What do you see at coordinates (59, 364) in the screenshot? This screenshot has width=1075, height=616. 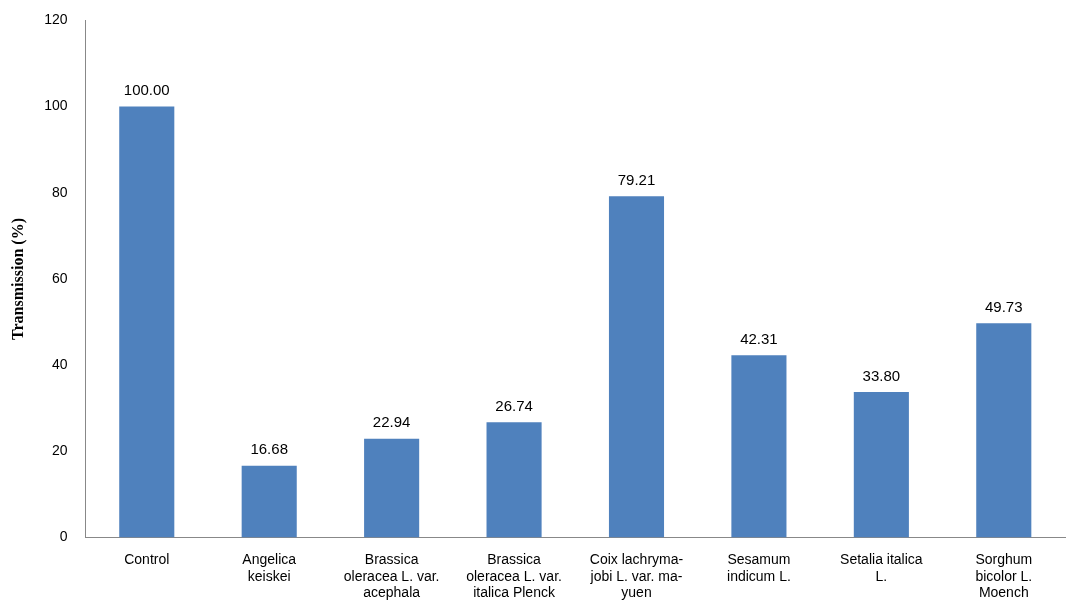 I see `y-tick-label: 40` at bounding box center [59, 364].